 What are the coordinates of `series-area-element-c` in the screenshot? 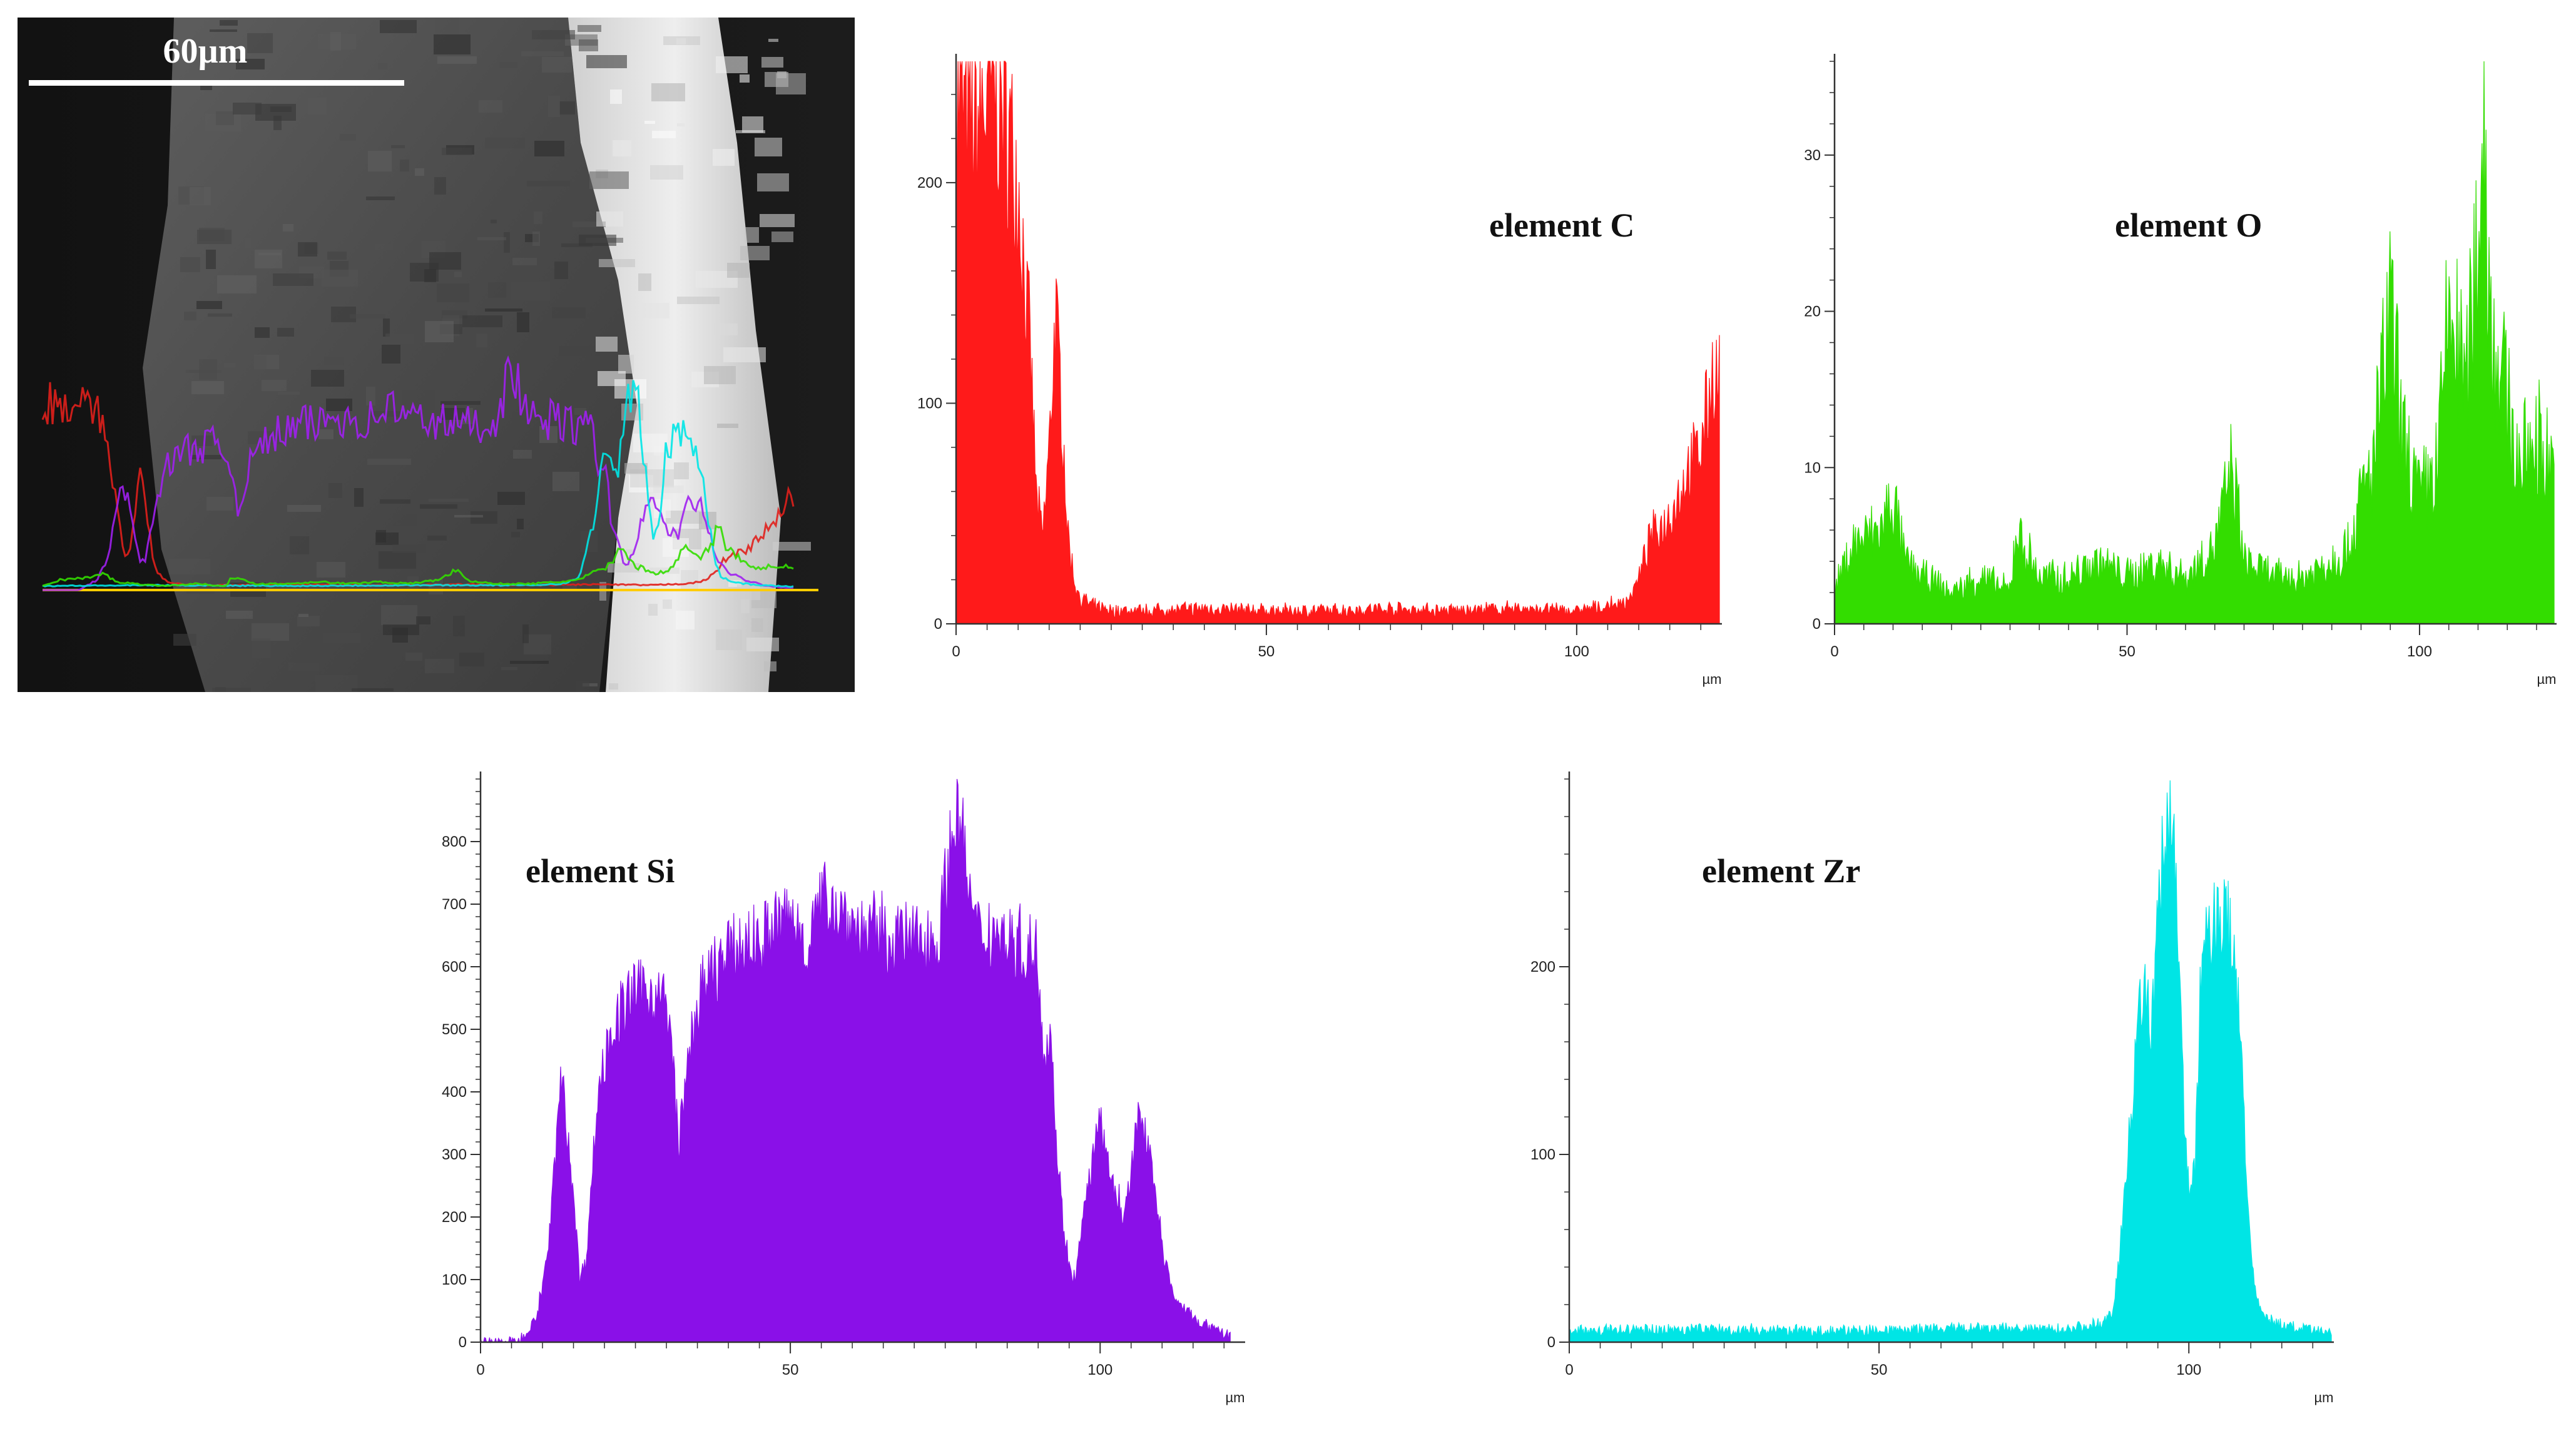 It's located at (1338, 342).